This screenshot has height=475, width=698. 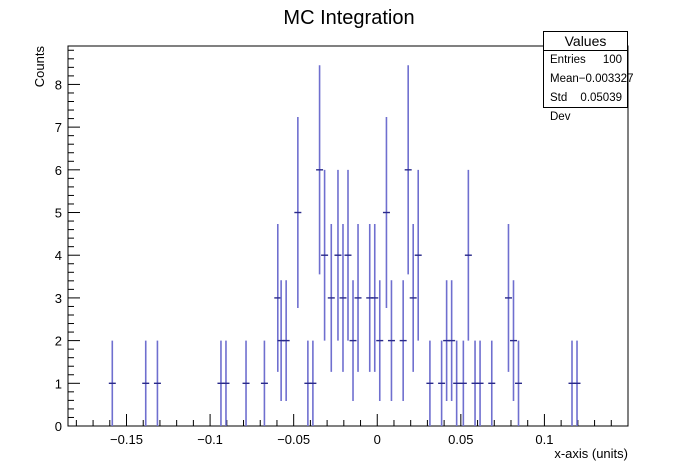 I want to click on x-tick-label: −0.15, so click(x=126, y=439).